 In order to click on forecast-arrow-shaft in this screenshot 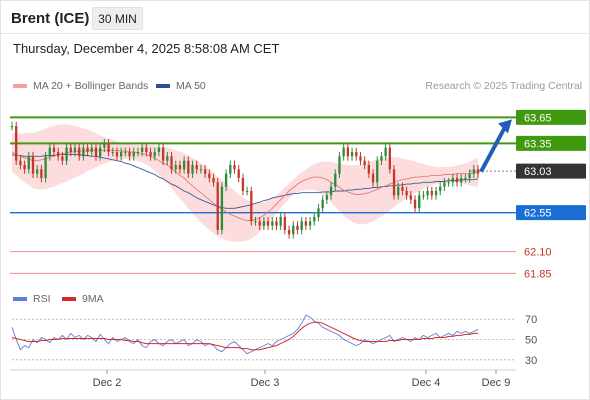, I will do `click(493, 148)`.